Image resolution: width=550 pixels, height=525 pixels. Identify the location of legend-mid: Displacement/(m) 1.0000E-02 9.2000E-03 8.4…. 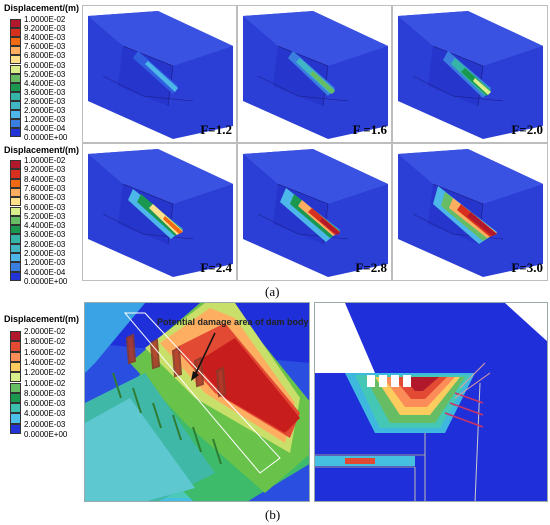
(42, 215).